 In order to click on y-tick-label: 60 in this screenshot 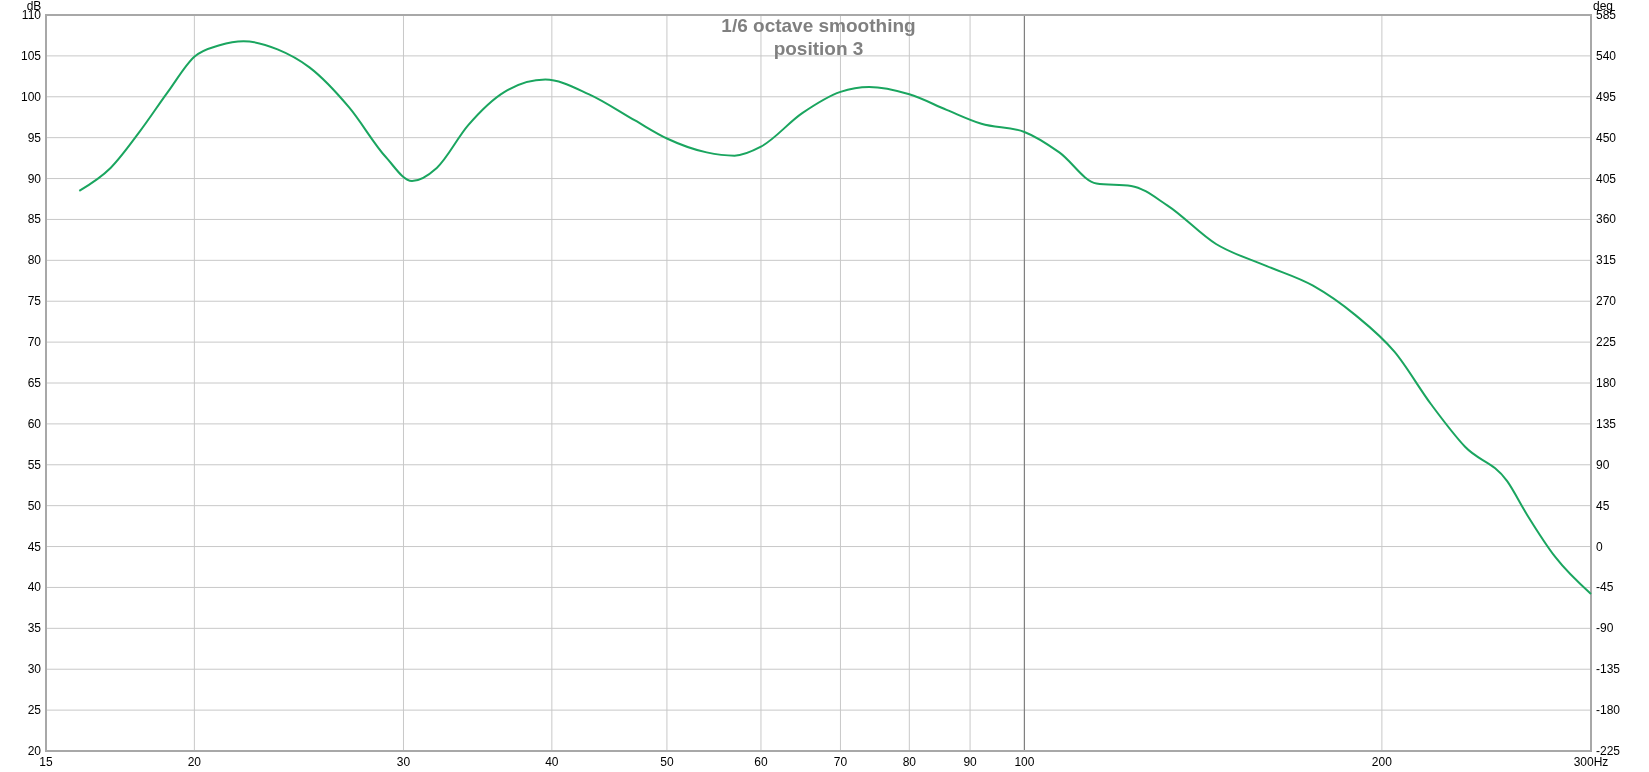, I will do `click(34, 423)`.